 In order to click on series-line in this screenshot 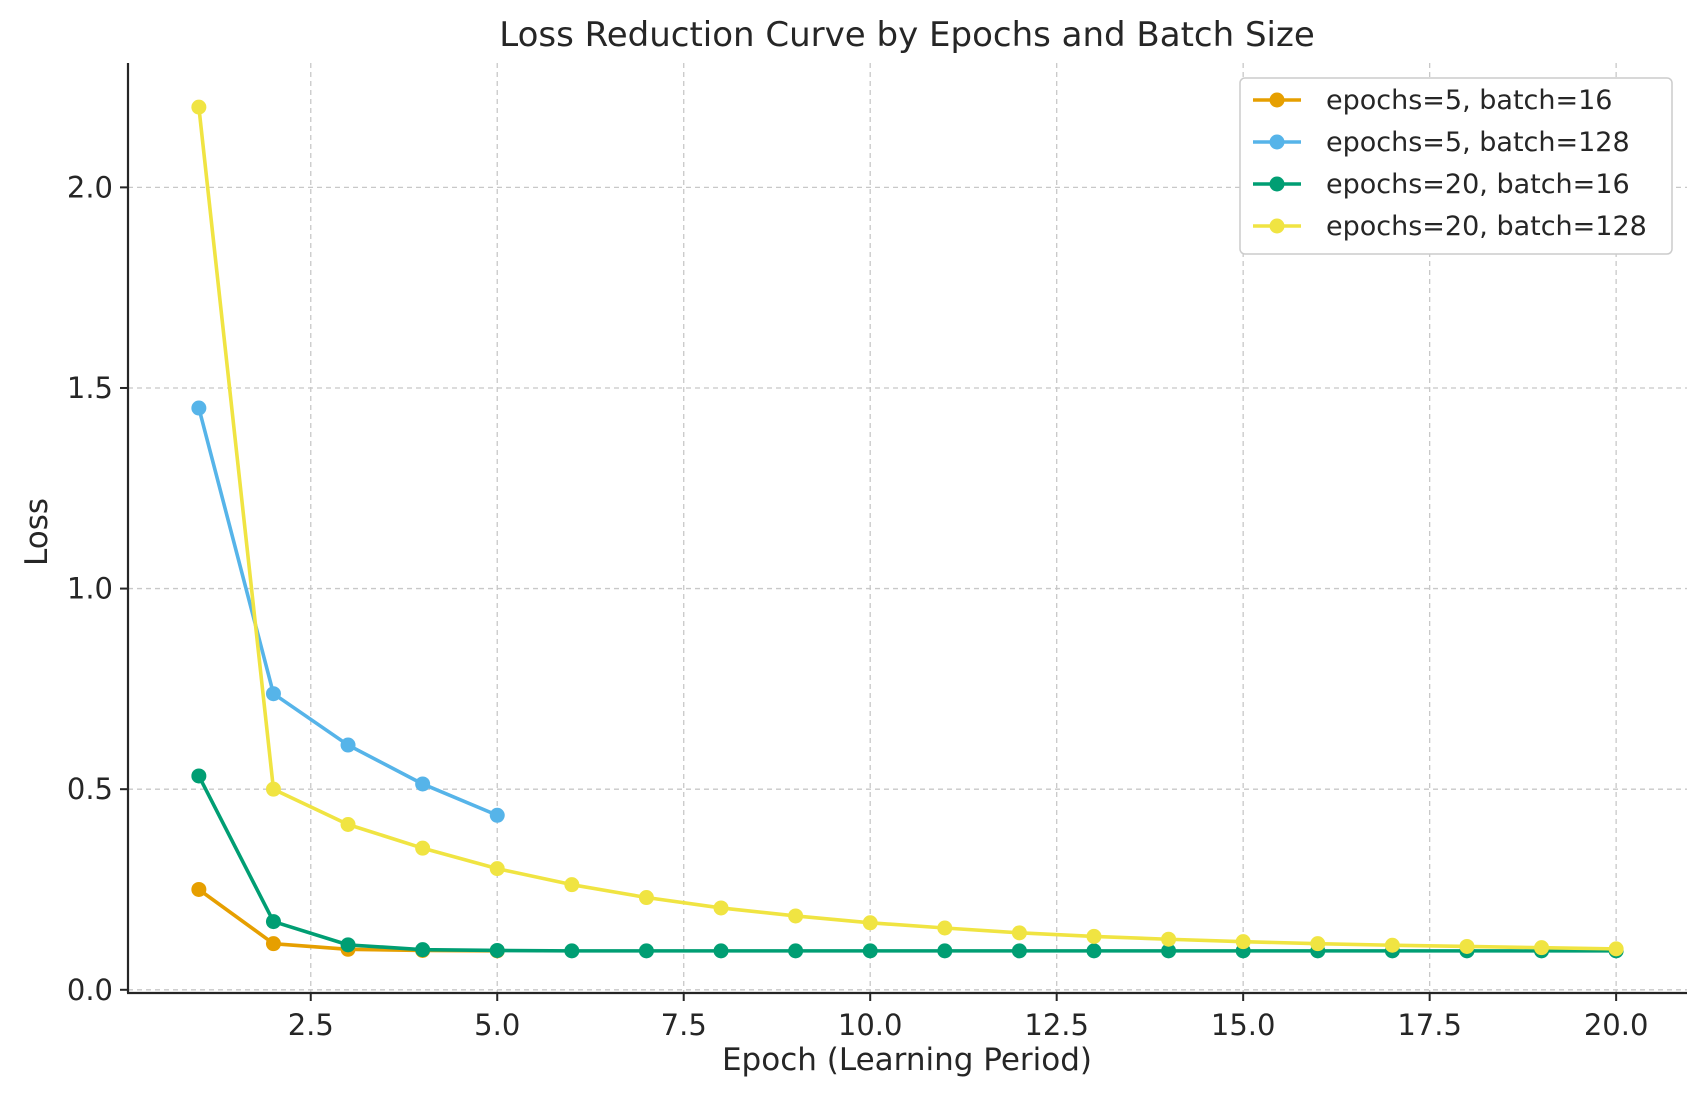, I will do `click(907, 863)`.